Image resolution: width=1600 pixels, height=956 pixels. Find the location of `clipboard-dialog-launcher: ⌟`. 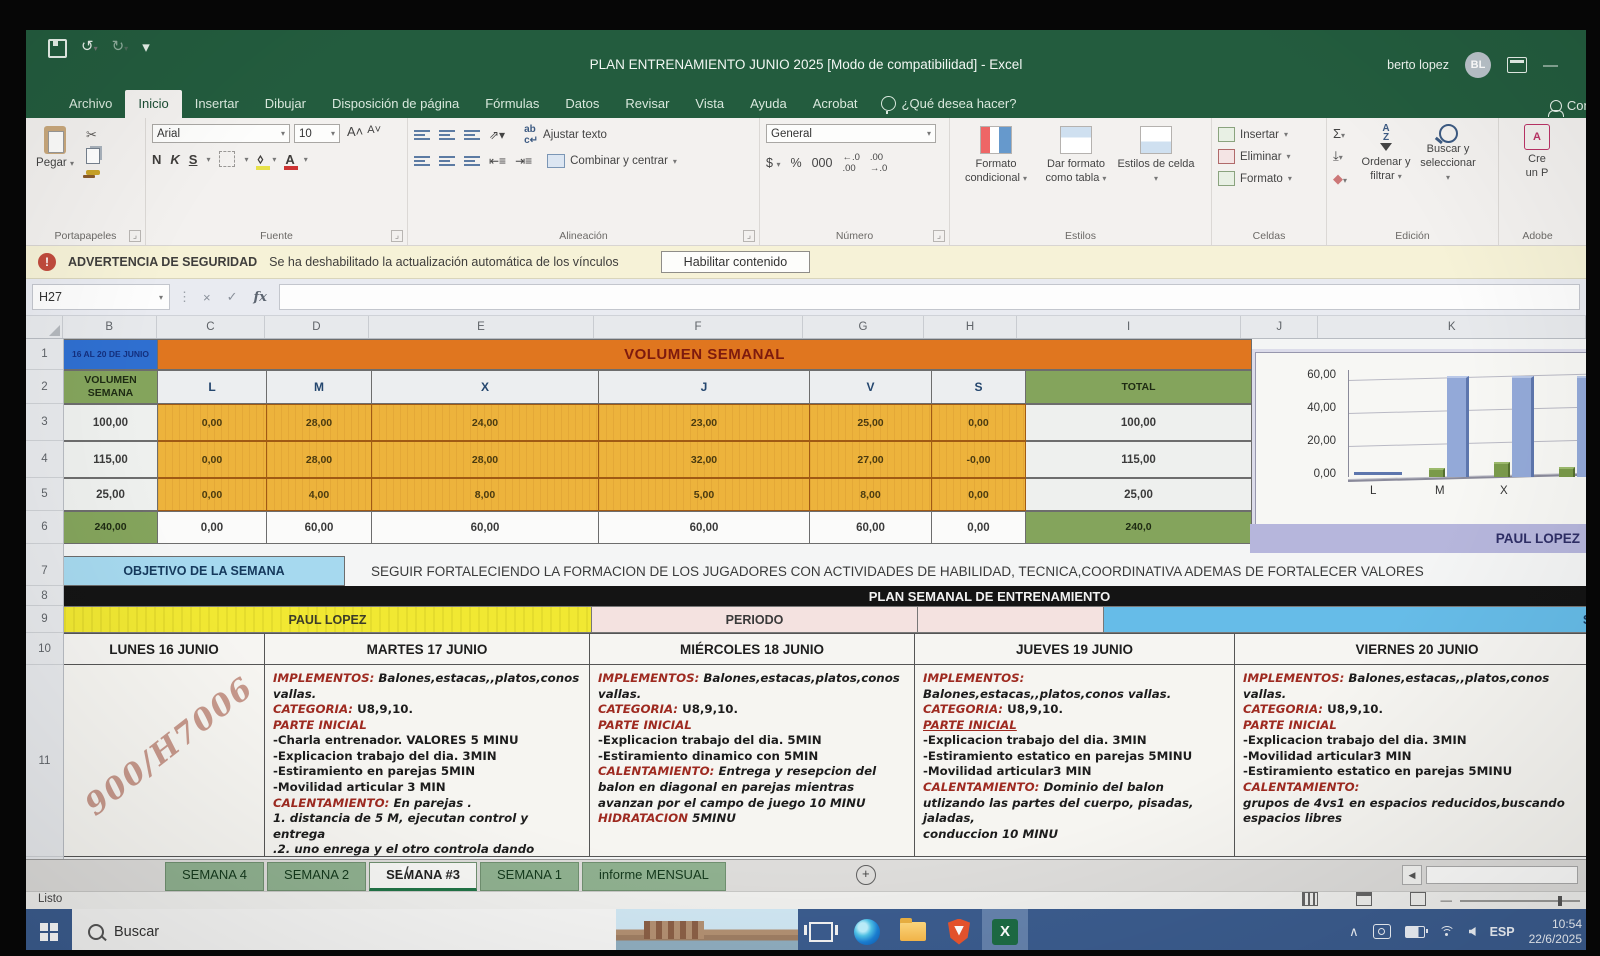

clipboard-dialog-launcher: ⌟ is located at coordinates (135, 236).